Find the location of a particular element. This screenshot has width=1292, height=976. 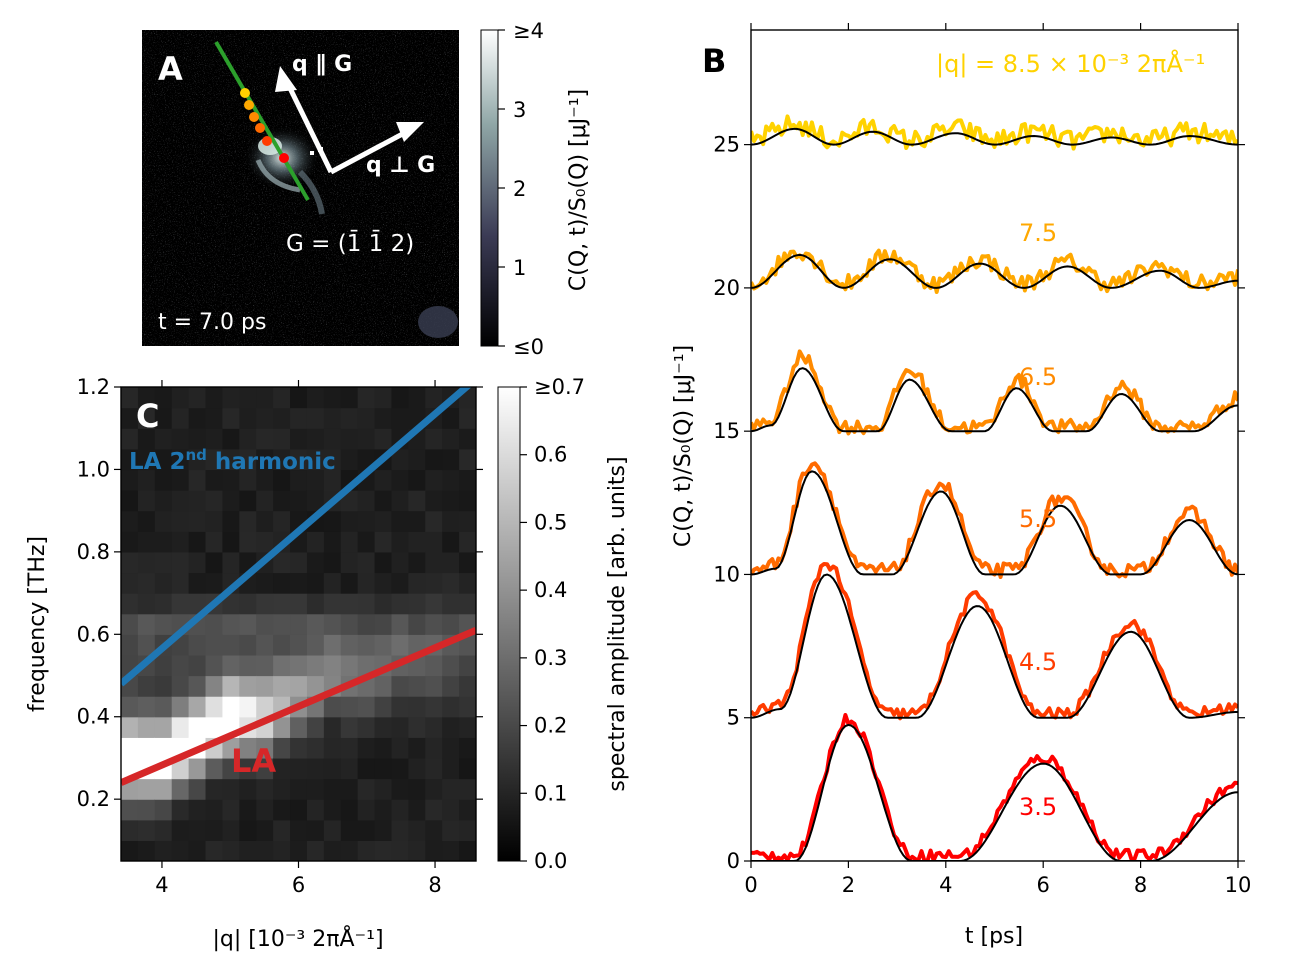

x-tick-label: 6 is located at coordinates (1043, 885).